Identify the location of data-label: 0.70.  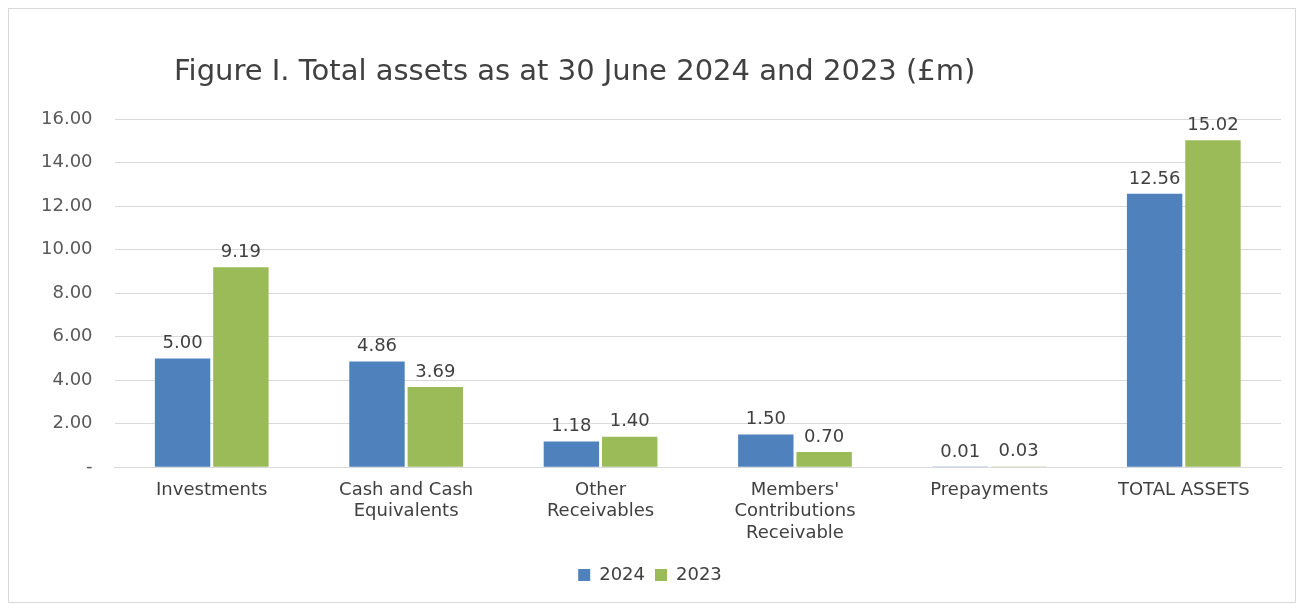
(824, 435).